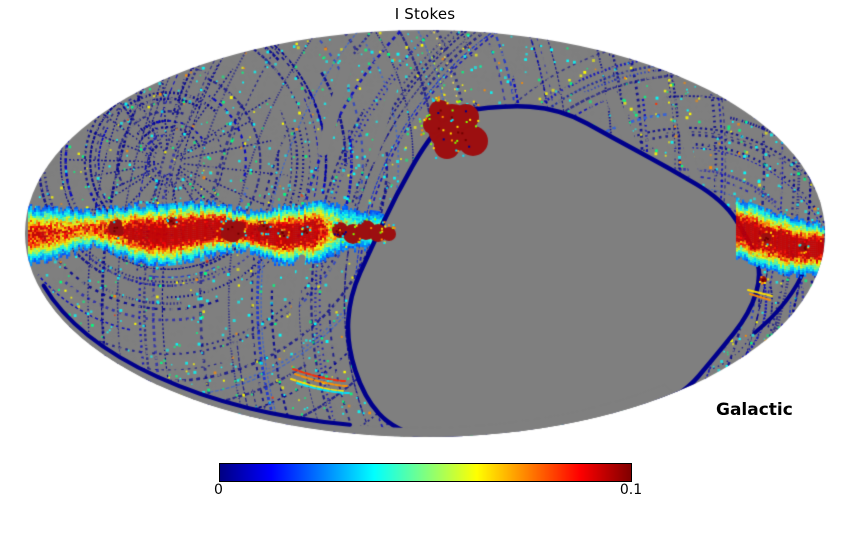 This screenshot has width=850, height=540. Describe the element at coordinates (631, 490) in the screenshot. I see `colorbar-max-label: 0.1` at that location.